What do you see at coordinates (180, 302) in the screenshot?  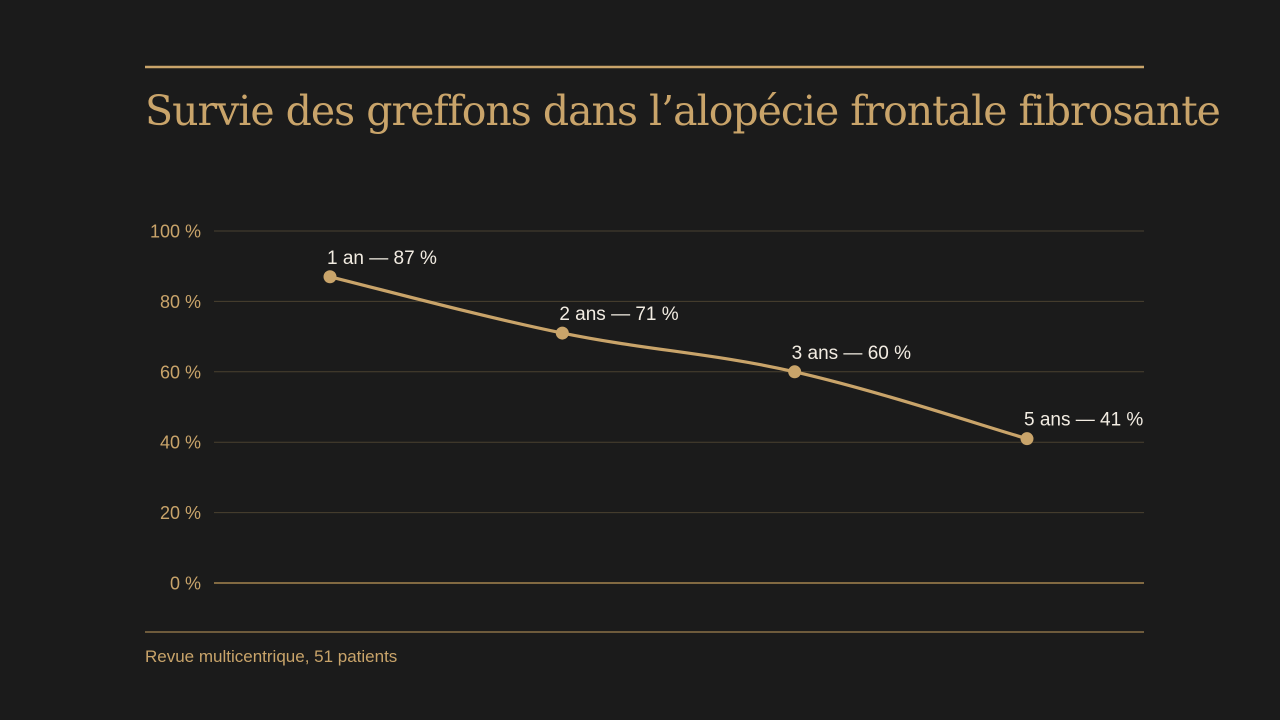 I see `y-tick-label: 80 %` at bounding box center [180, 302].